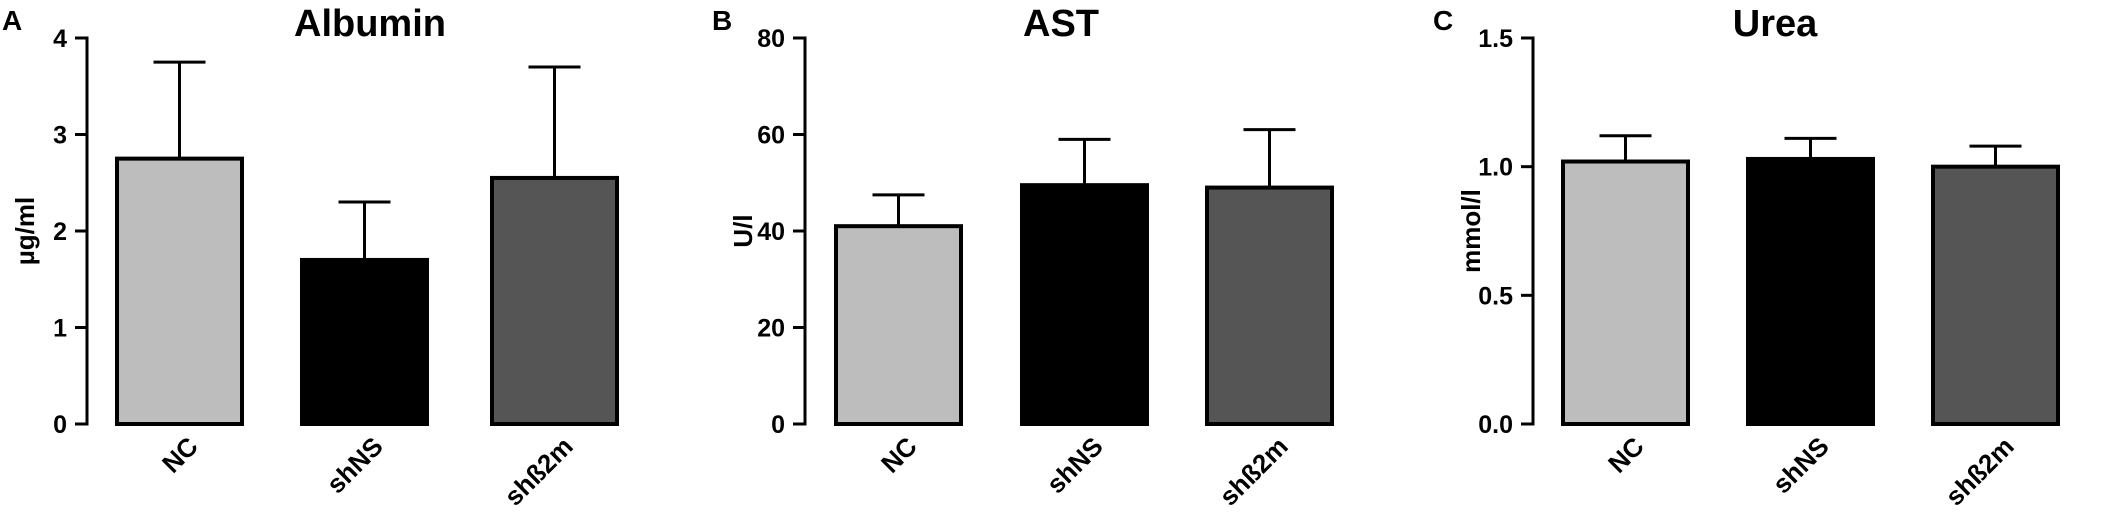 This screenshot has height=529, width=2128. I want to click on y-tick-label: 1, so click(60, 329).